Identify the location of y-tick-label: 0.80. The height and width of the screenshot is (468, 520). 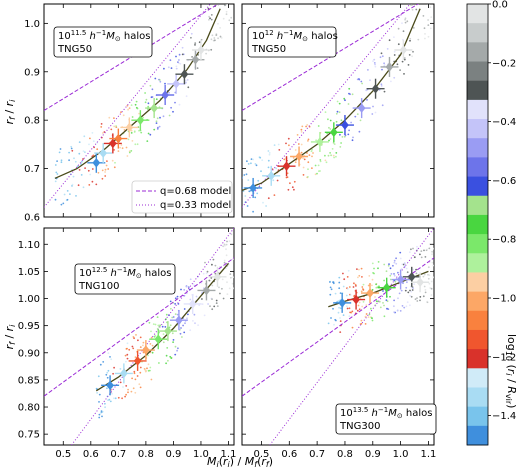
(29, 408).